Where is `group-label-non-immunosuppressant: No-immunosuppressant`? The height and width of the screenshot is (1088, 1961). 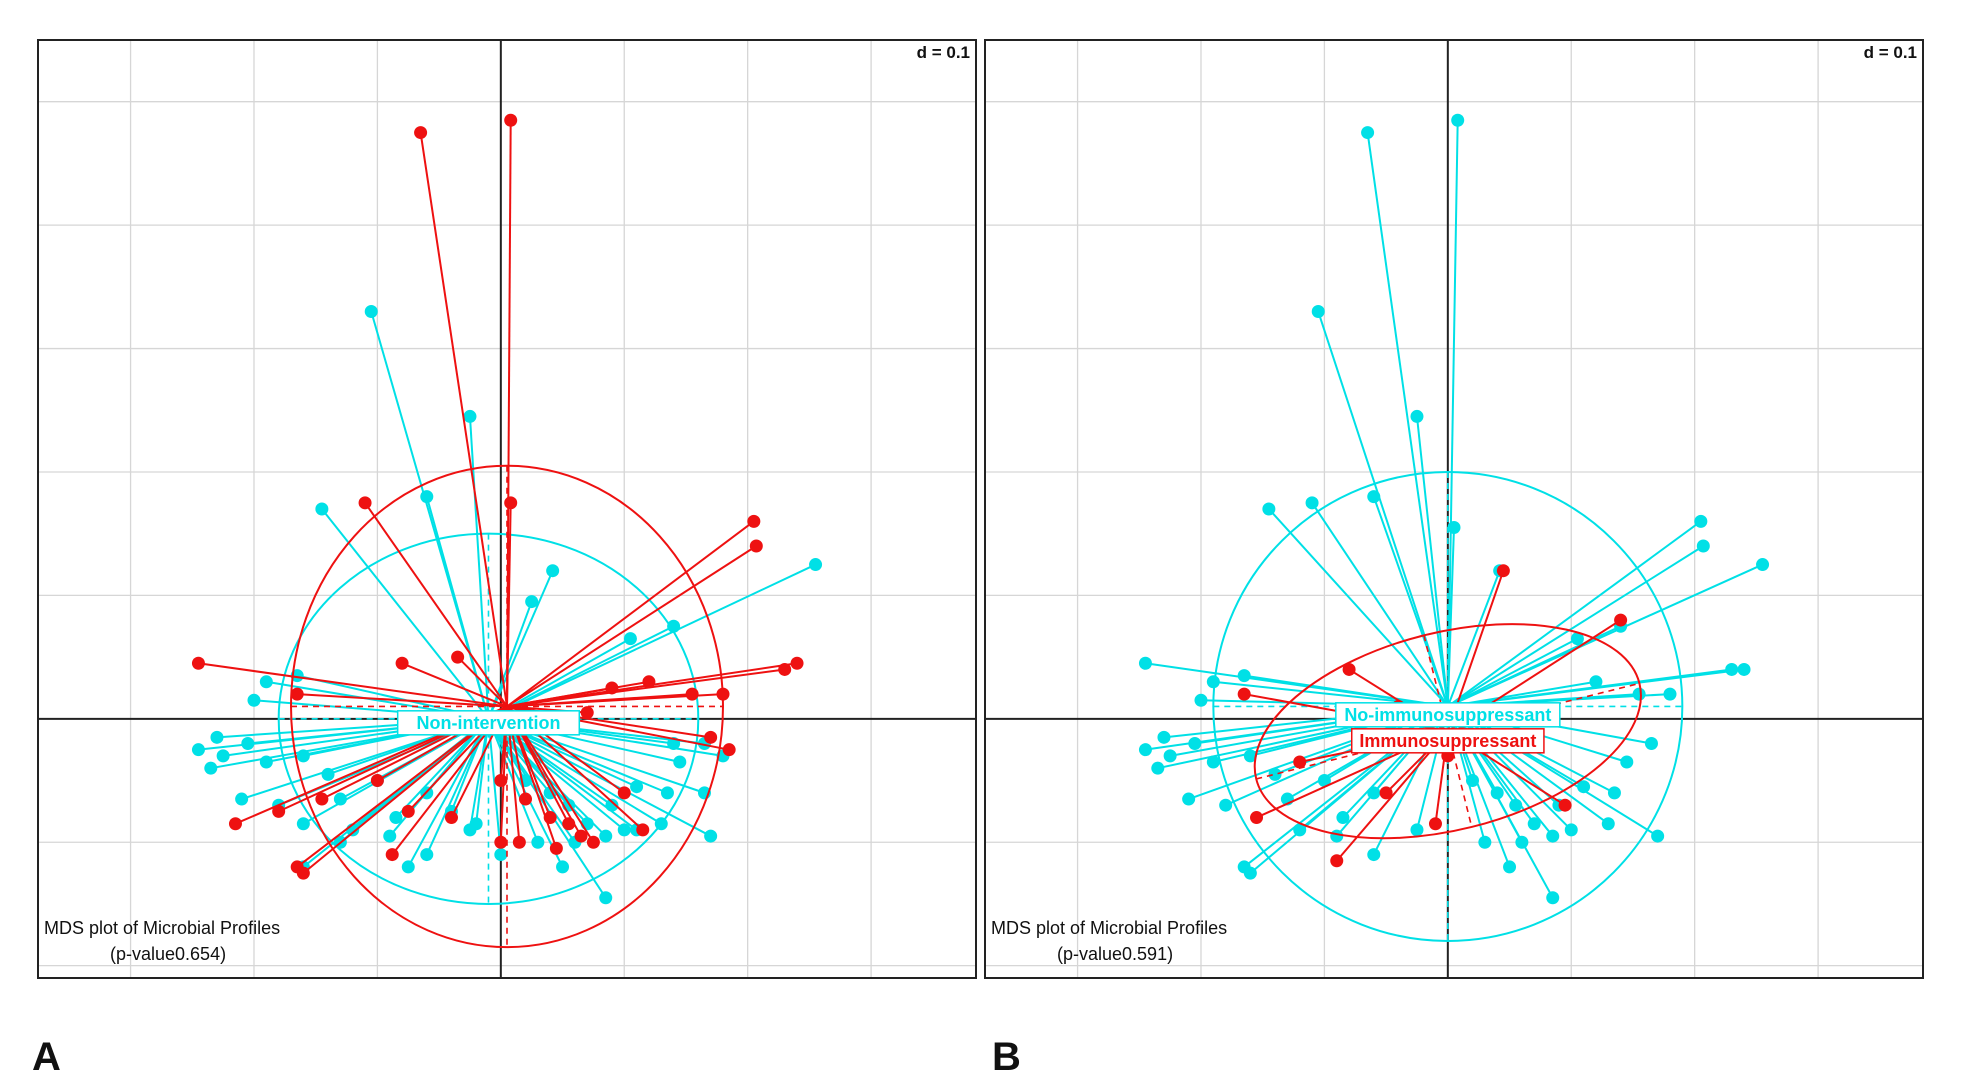 group-label-non-immunosuppressant: No-immunosuppressant is located at coordinates (1448, 715).